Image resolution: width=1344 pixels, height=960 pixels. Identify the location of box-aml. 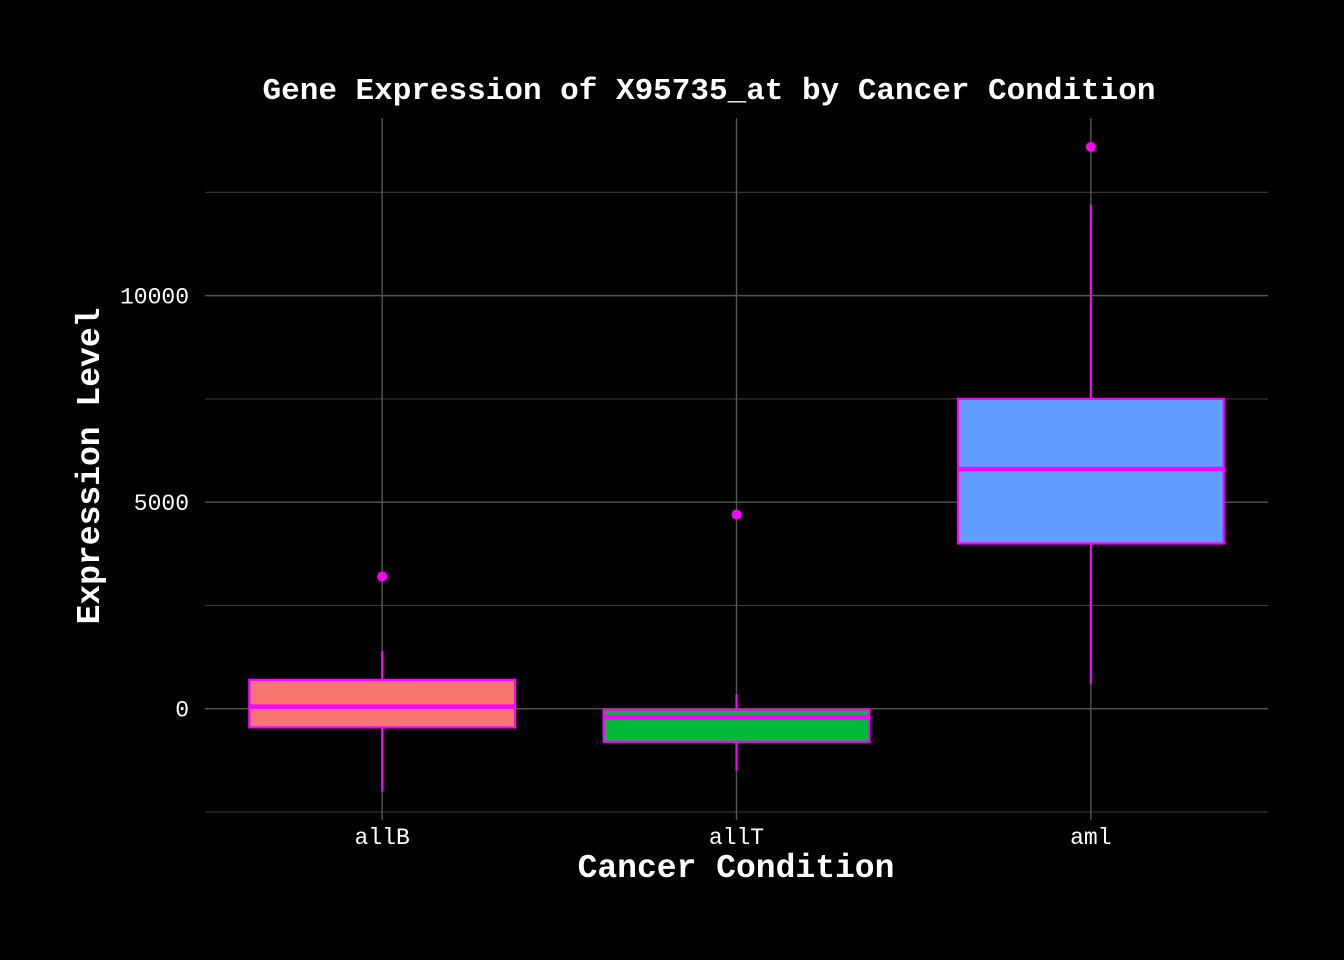
(1090, 412).